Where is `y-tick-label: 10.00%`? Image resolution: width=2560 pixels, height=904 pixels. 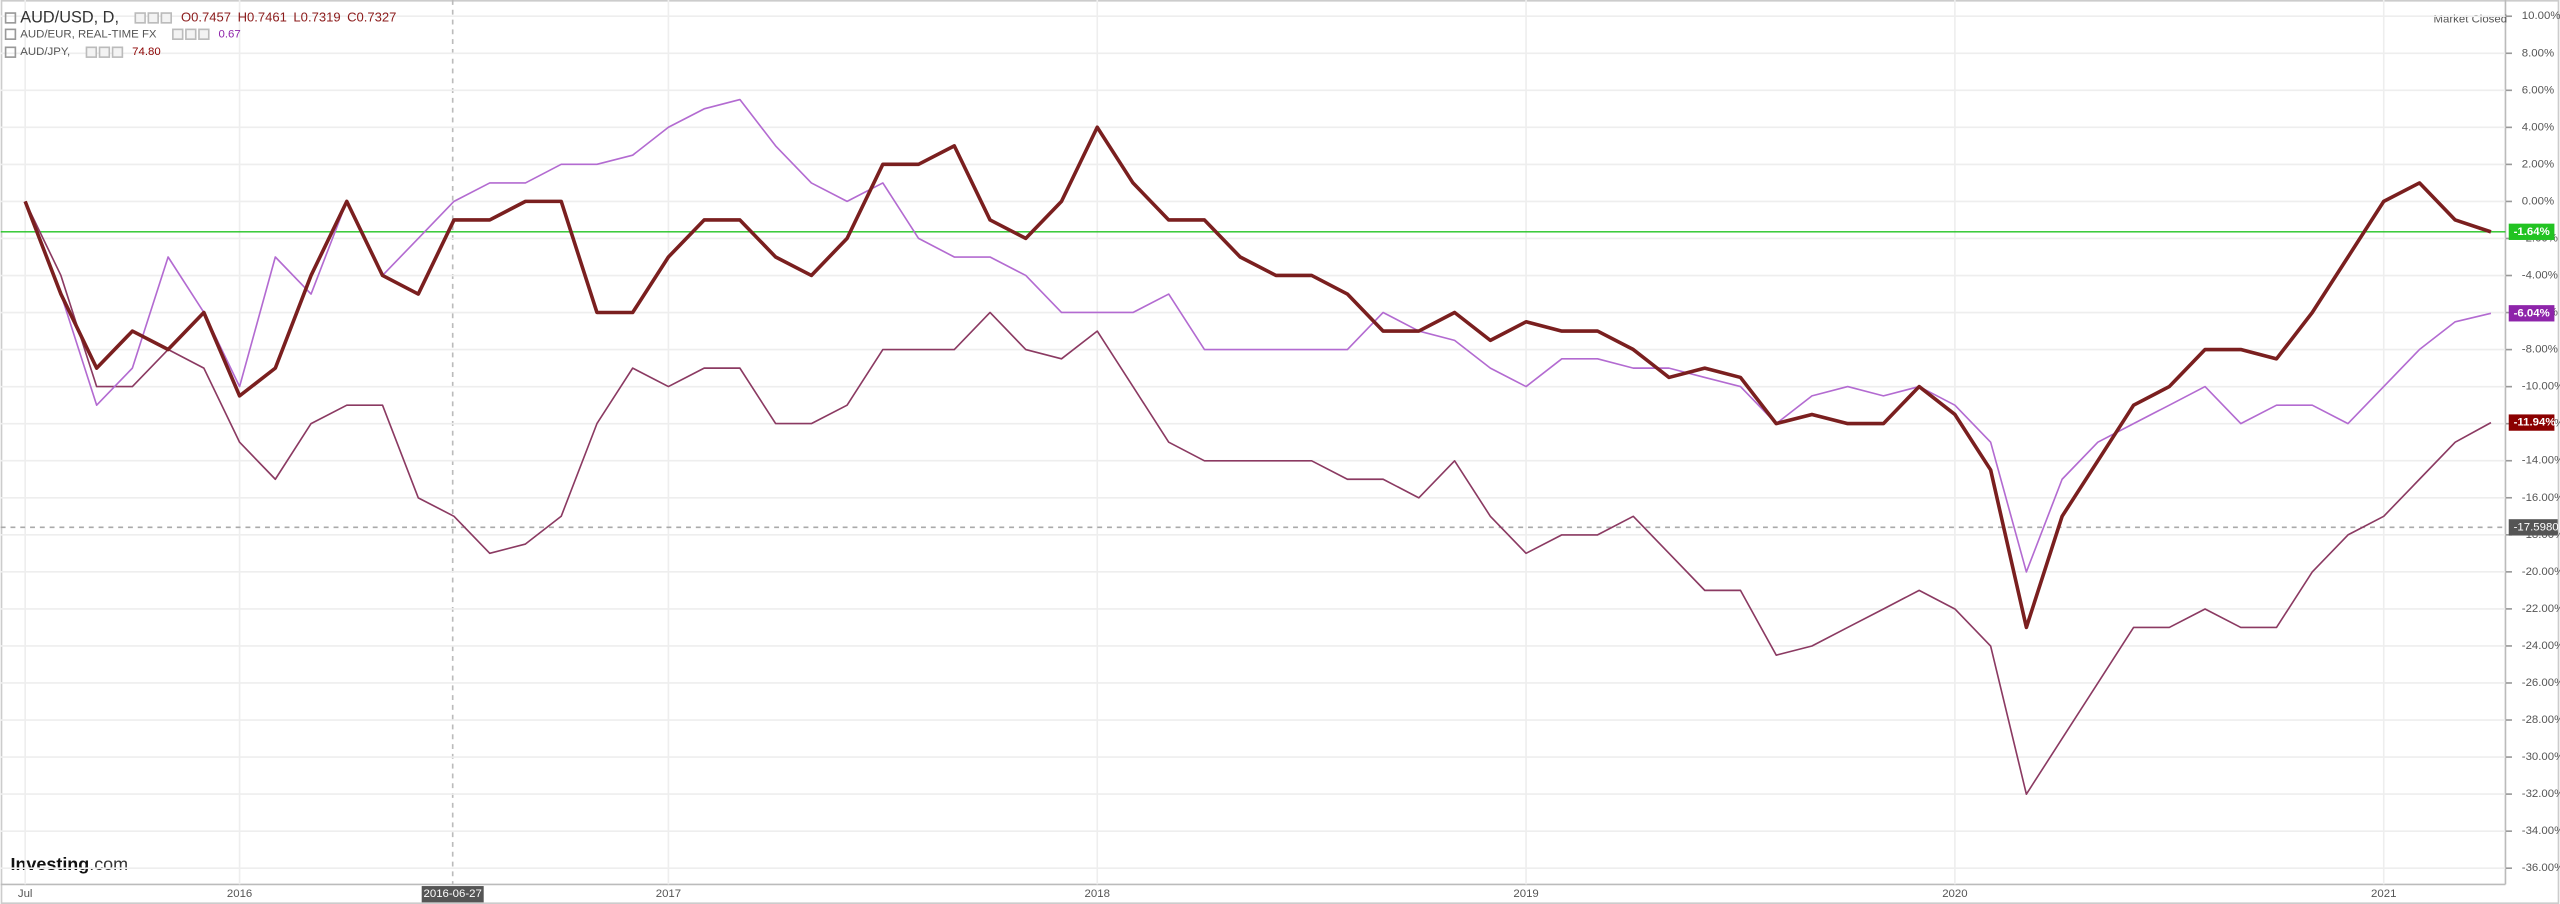 y-tick-label: 10.00% is located at coordinates (2541, 16).